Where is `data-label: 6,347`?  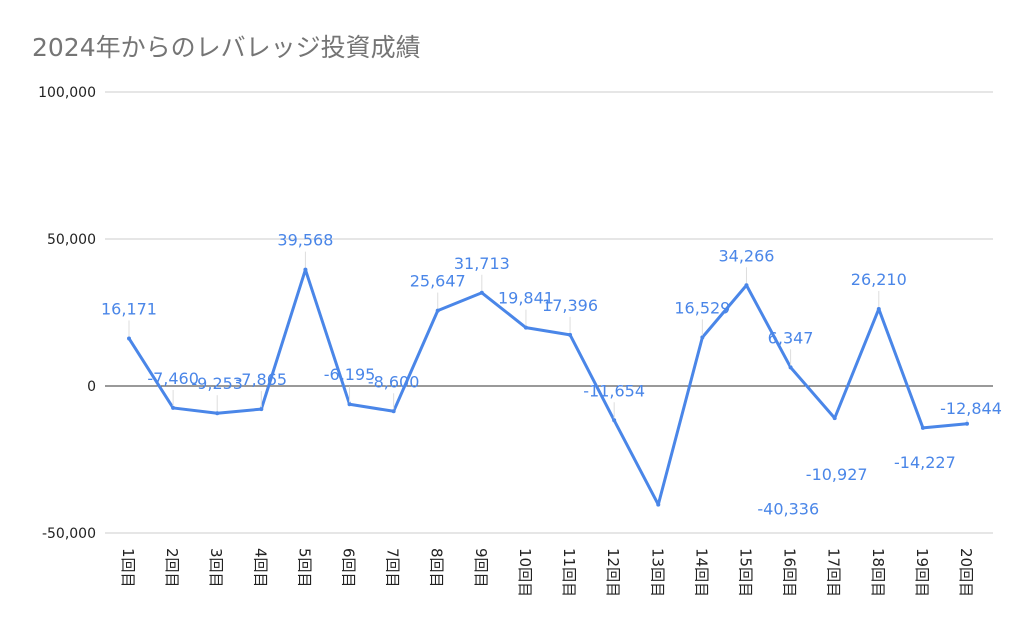 data-label: 6,347 is located at coordinates (791, 337).